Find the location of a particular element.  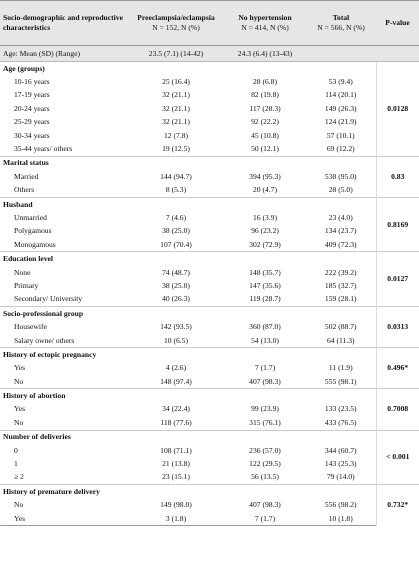

cell: 17-19 years is located at coordinates (32, 95).